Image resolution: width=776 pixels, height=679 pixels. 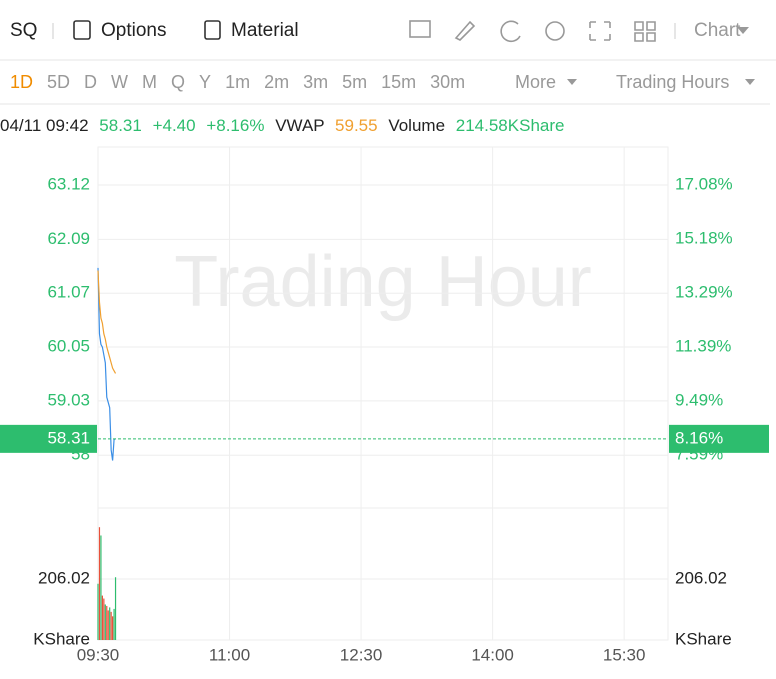 I want to click on reset-icon, so click(x=510, y=31).